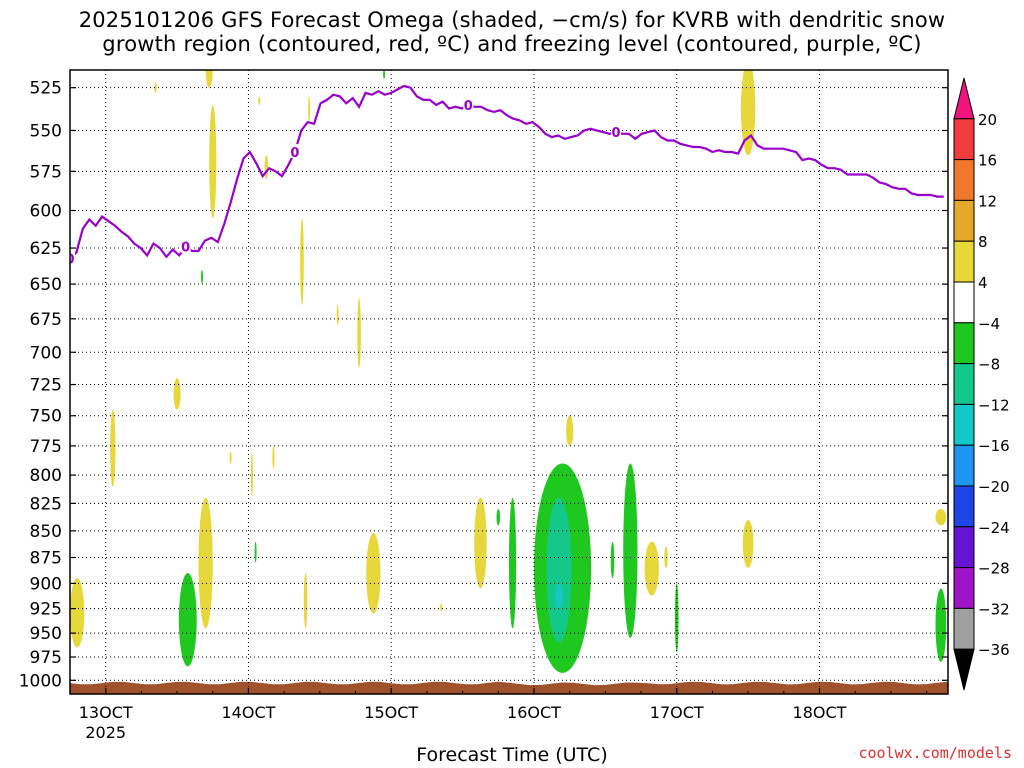 The height and width of the screenshot is (768, 1024). What do you see at coordinates (935, 753) in the screenshot?
I see `credit-text: coolwx.com/models` at bounding box center [935, 753].